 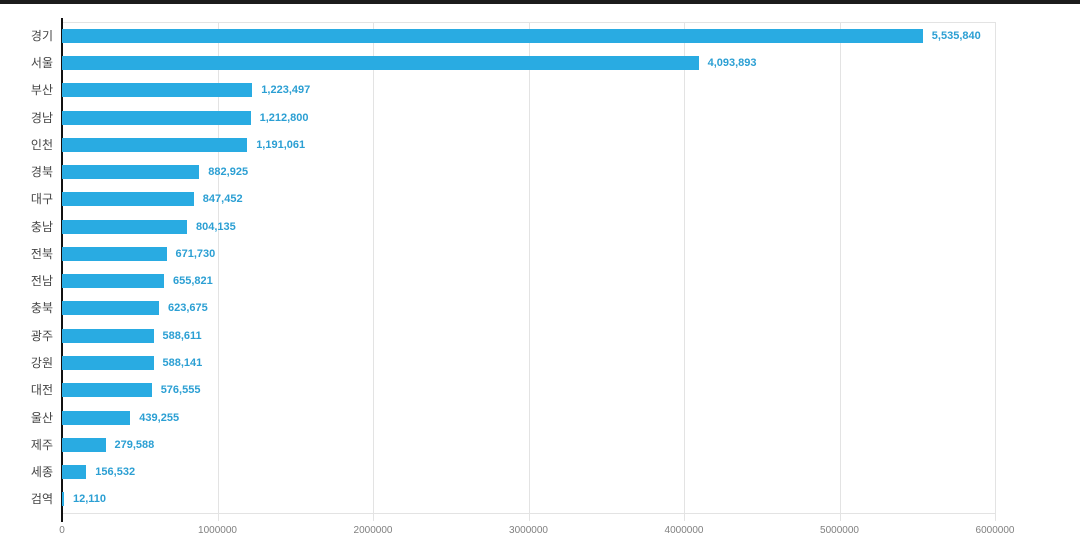 I want to click on category-label: 검역, so click(x=41, y=499).